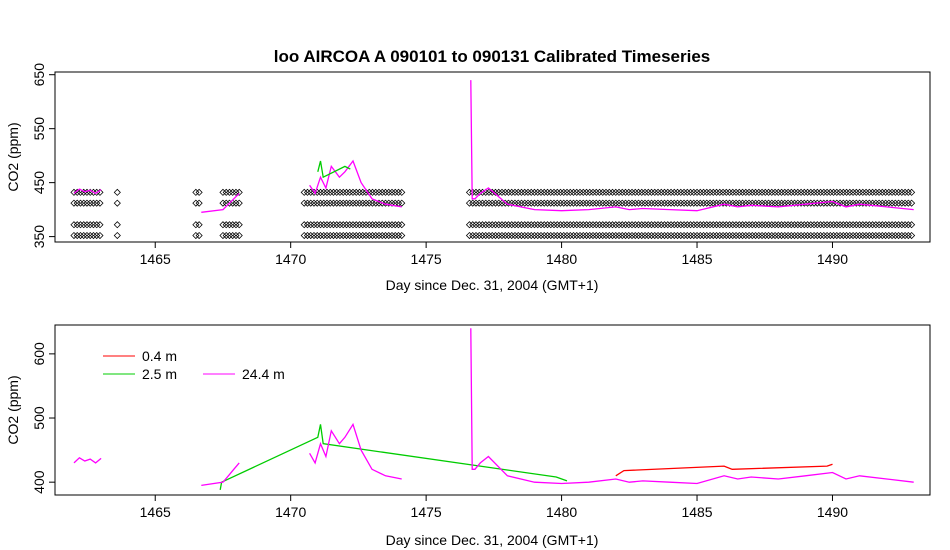 The width and height of the screenshot is (950, 550). What do you see at coordinates (39, 418) in the screenshot?
I see `y-tick-label: 500` at bounding box center [39, 418].